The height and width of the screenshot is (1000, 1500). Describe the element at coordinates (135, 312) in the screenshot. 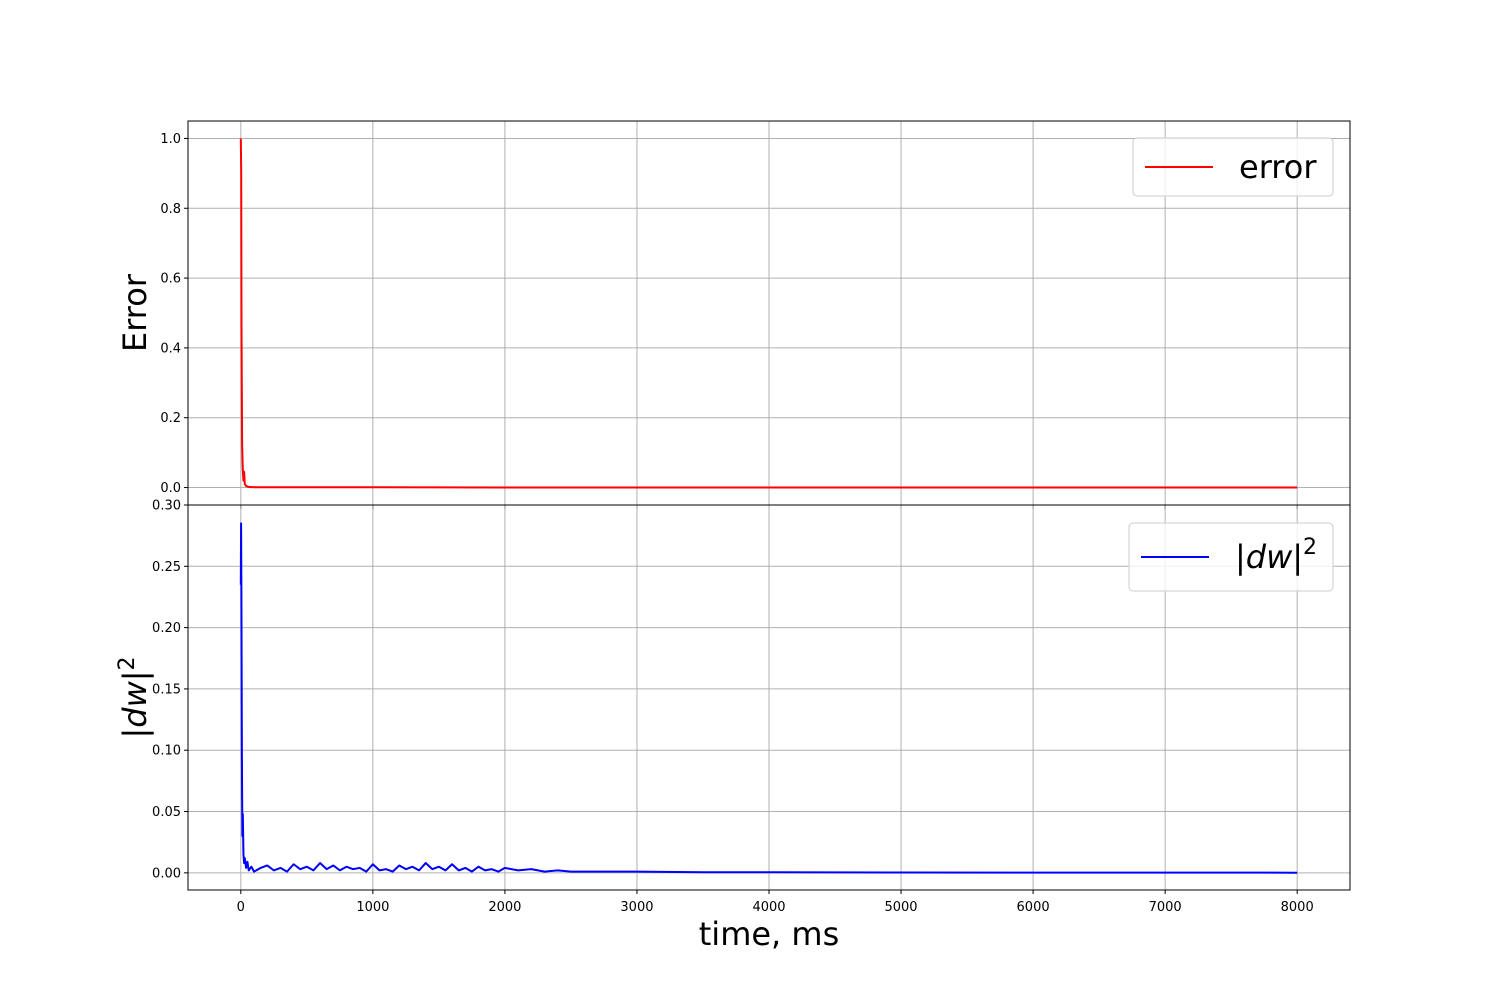

I see `y-axis-label: Error` at that location.